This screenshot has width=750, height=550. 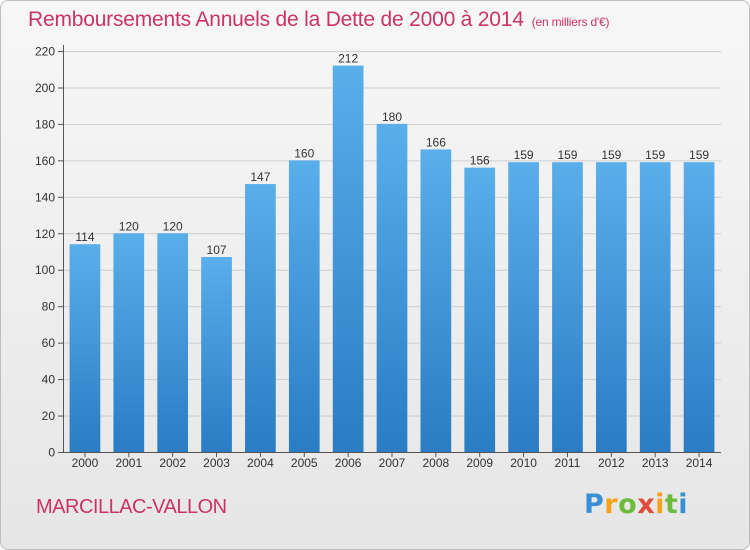 What do you see at coordinates (479, 463) in the screenshot?
I see `x-tick-label: 2009` at bounding box center [479, 463].